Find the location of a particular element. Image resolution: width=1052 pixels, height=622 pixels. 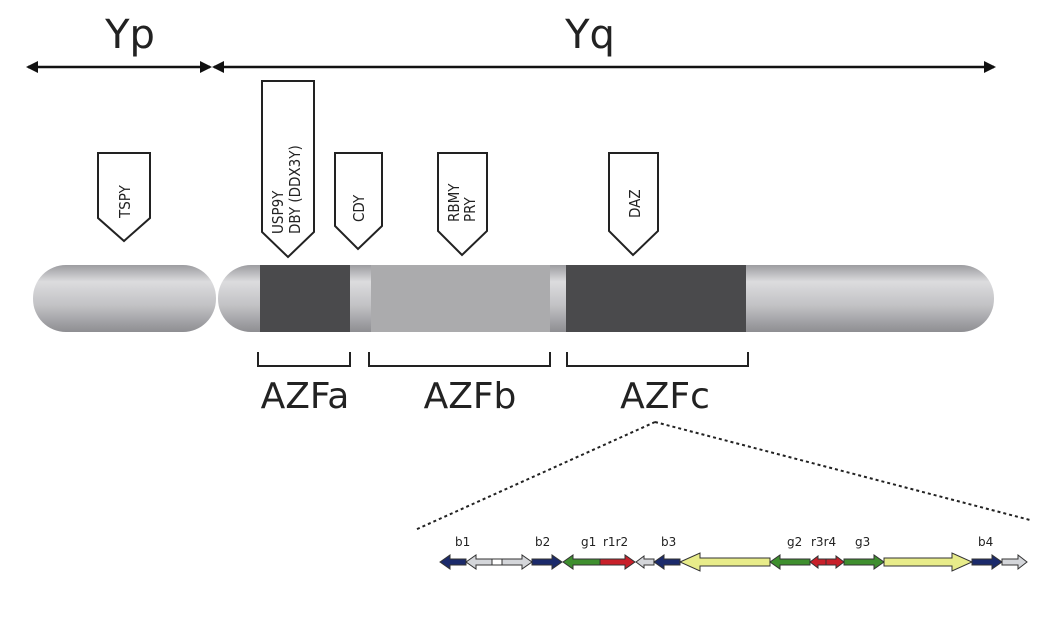

amp-label-g1: g1 is located at coordinates (588, 542).